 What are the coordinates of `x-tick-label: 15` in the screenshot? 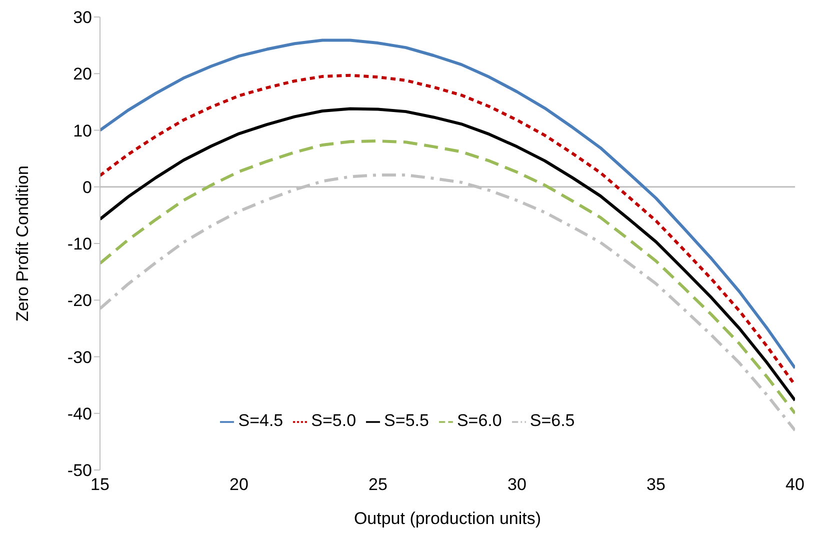 It's located at (100, 484).